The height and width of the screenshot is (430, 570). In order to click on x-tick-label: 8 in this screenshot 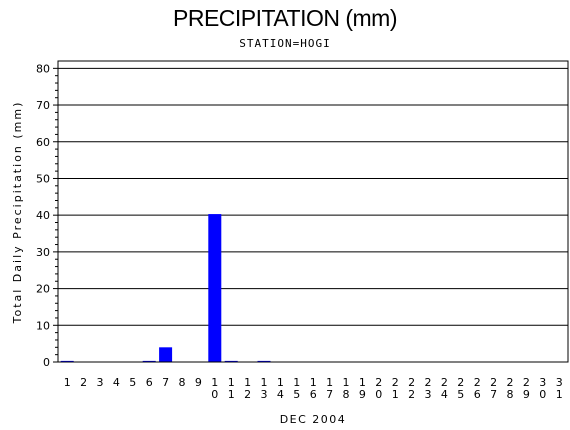, I will do `click(182, 382)`.